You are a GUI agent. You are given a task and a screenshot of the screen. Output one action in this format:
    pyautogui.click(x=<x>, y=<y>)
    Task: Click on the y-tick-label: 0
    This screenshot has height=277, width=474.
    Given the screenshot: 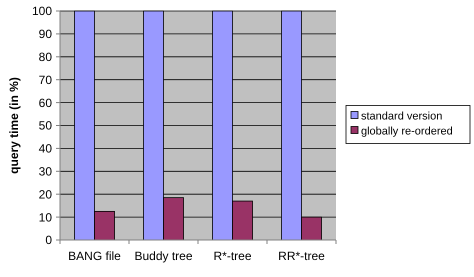 What is the action you would take?
    pyautogui.click(x=48, y=240)
    